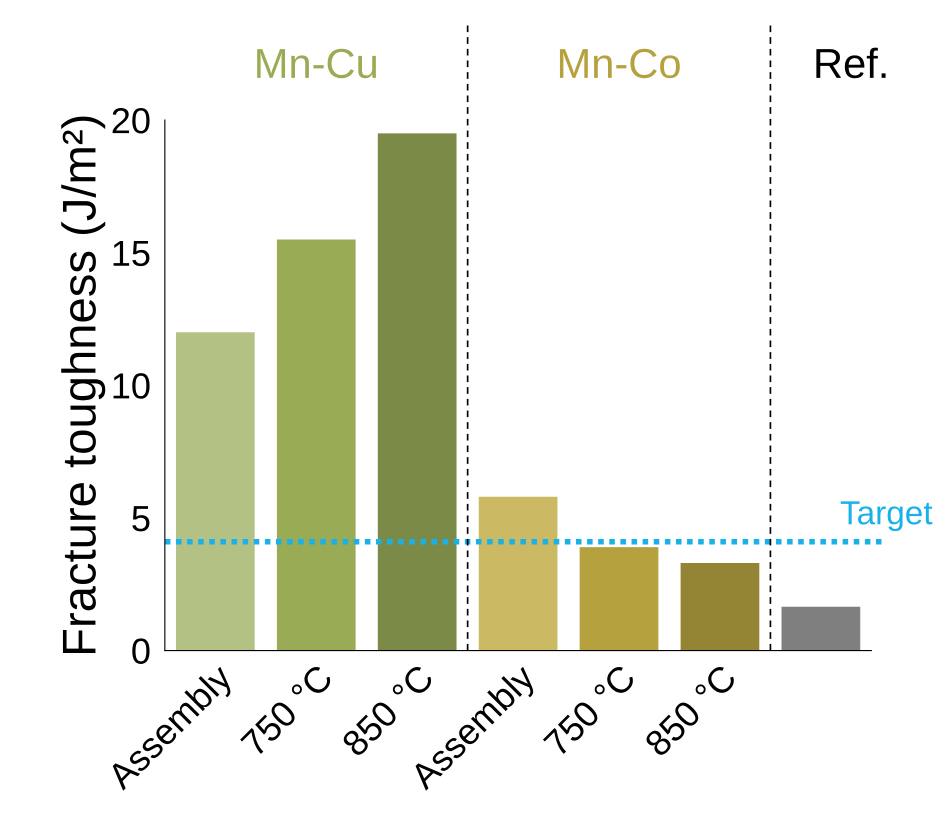 The image size is (942, 834). Describe the element at coordinates (141, 519) in the screenshot. I see `y-tick-label: 5` at that location.